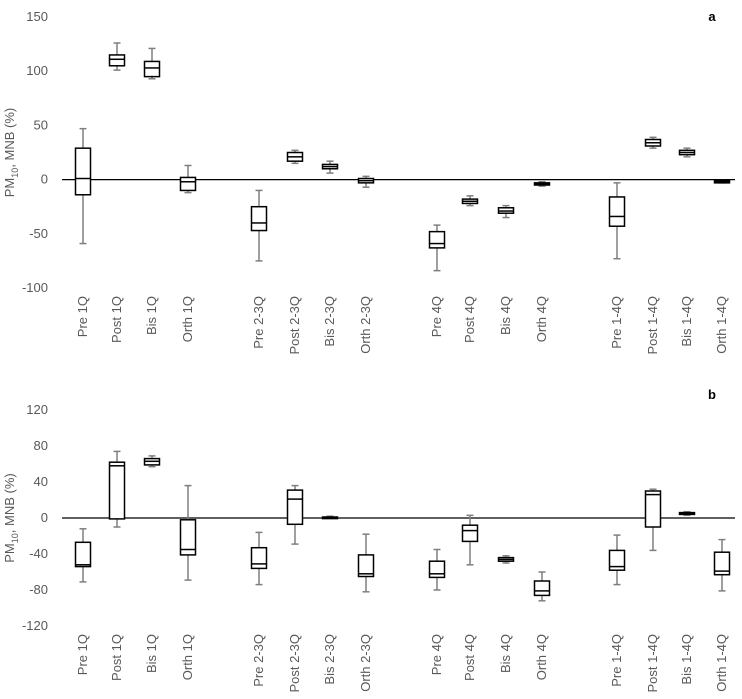  Describe the element at coordinates (37, 409) in the screenshot. I see `y-tick-label: 120` at that location.